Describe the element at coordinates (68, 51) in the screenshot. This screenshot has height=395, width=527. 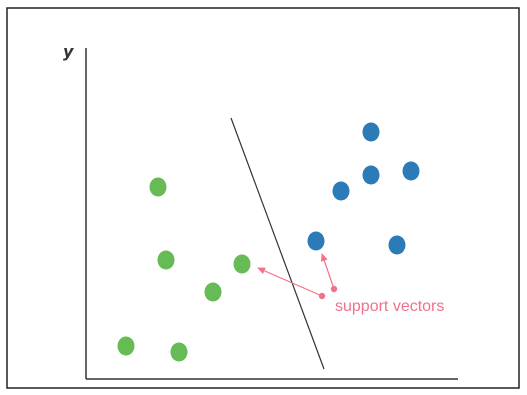
I see `y-axis-label: y` at that location.